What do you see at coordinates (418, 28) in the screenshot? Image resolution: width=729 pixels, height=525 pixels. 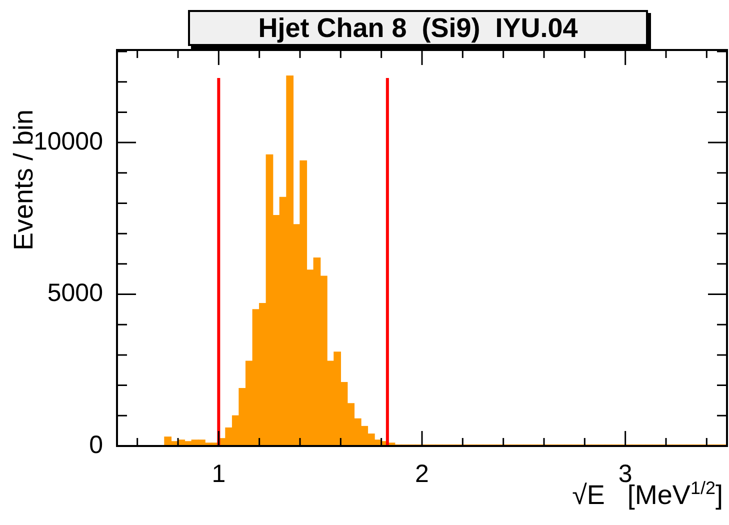 I see `chart-title: Hjet Chan 8 (Si9) IYU.04` at bounding box center [418, 28].